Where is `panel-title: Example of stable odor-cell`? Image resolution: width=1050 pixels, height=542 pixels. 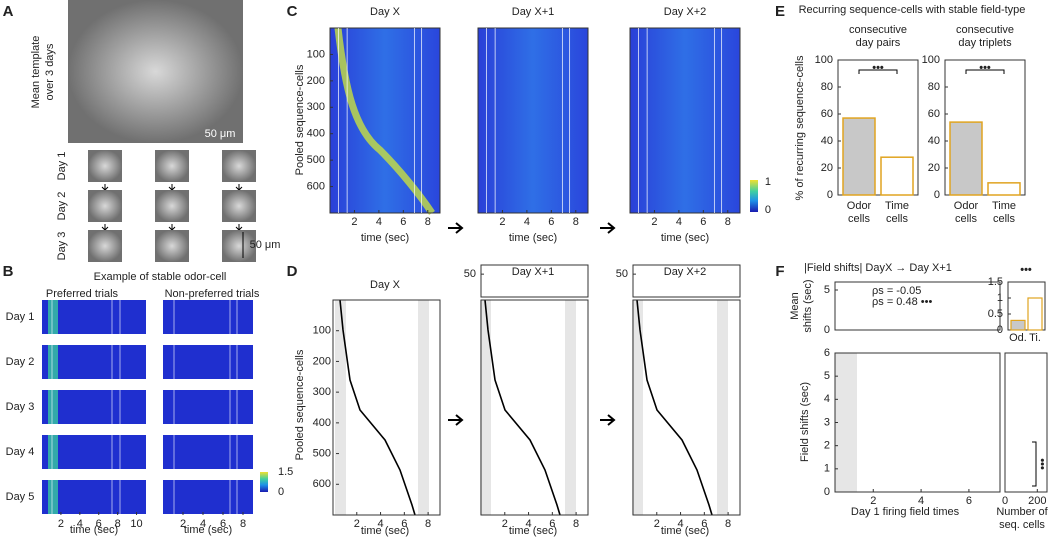 panel-title: Example of stable odor-cell is located at coordinates (160, 277).